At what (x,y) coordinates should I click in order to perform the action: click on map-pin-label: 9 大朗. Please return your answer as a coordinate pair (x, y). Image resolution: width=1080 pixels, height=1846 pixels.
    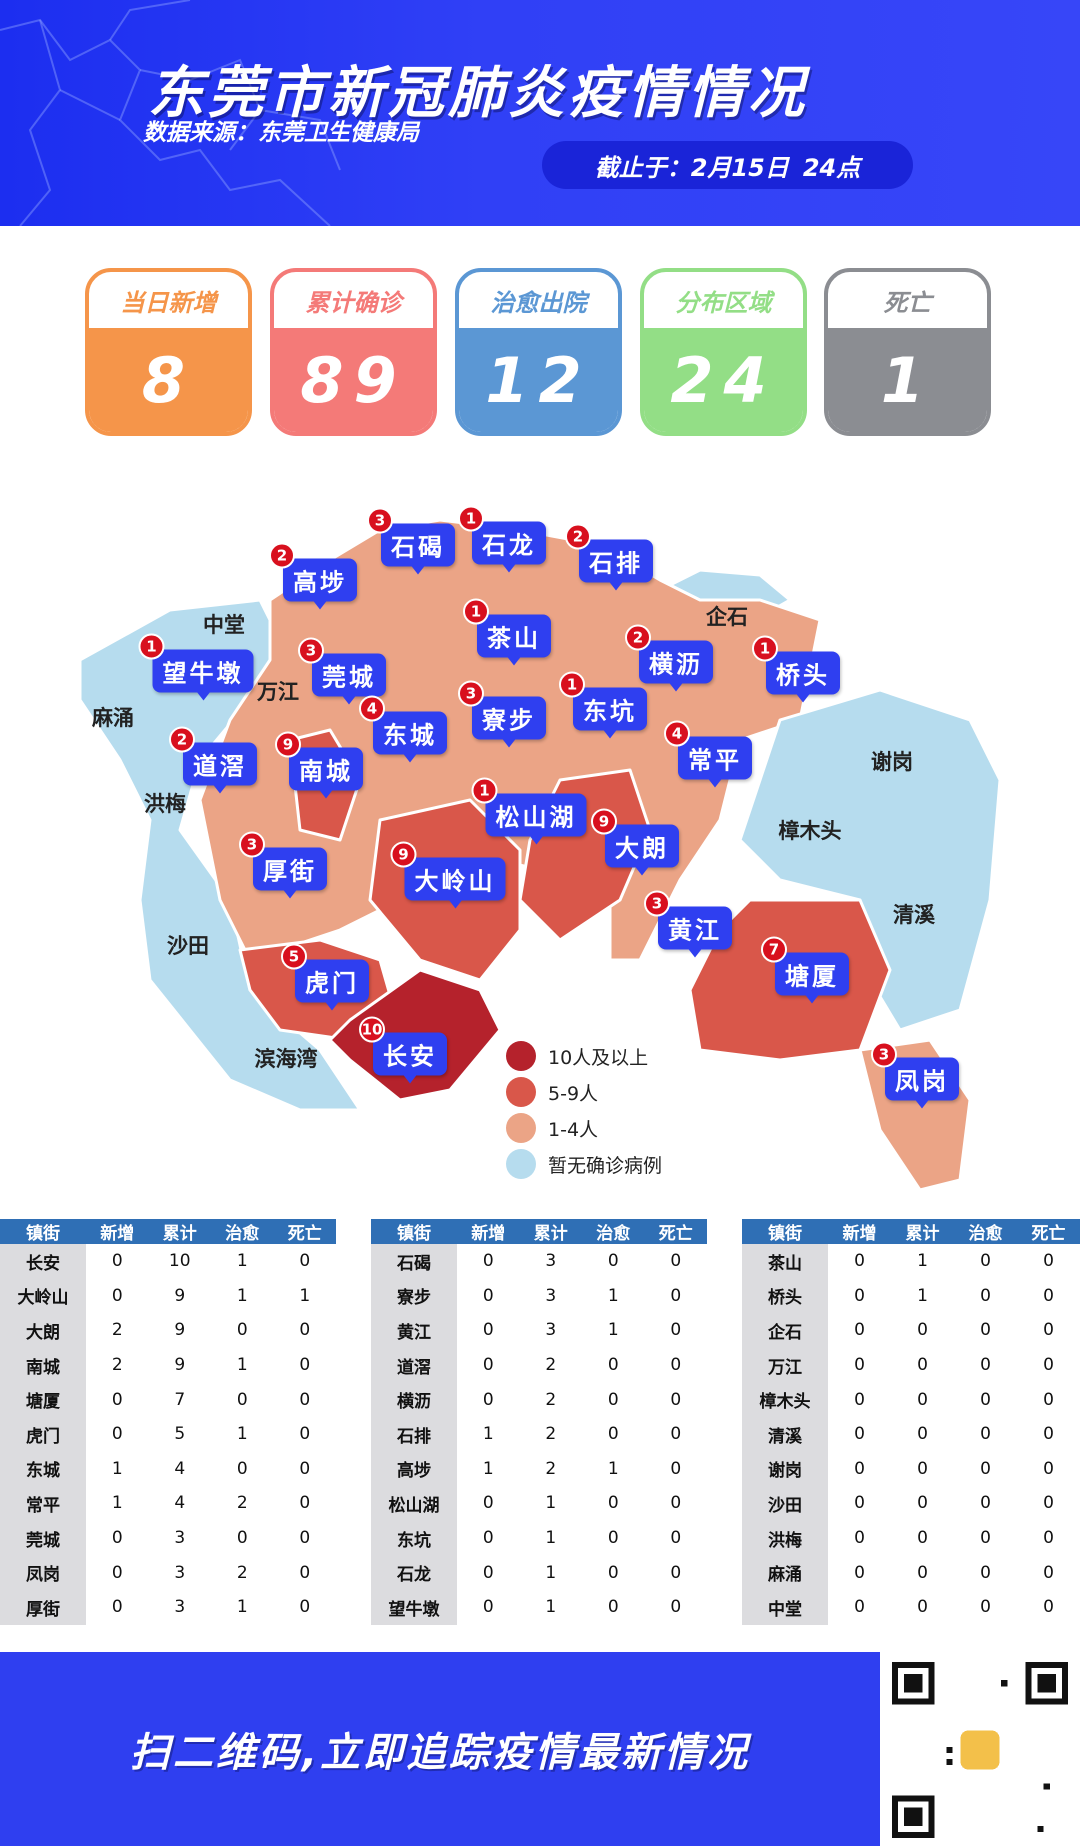
    Looking at the image, I should click on (635, 842).